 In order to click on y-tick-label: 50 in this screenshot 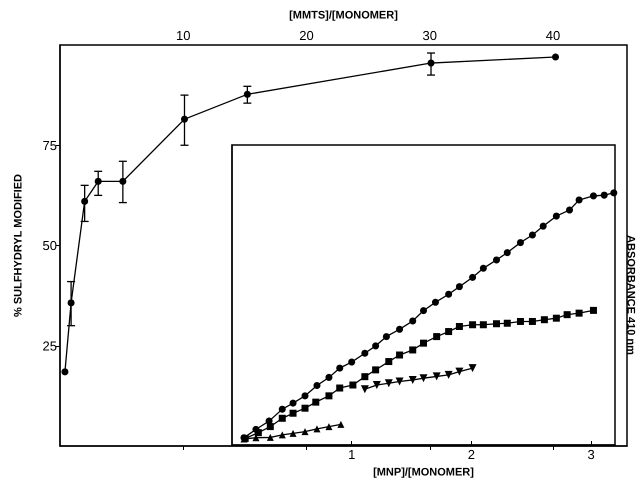, I will do `click(49, 245)`.